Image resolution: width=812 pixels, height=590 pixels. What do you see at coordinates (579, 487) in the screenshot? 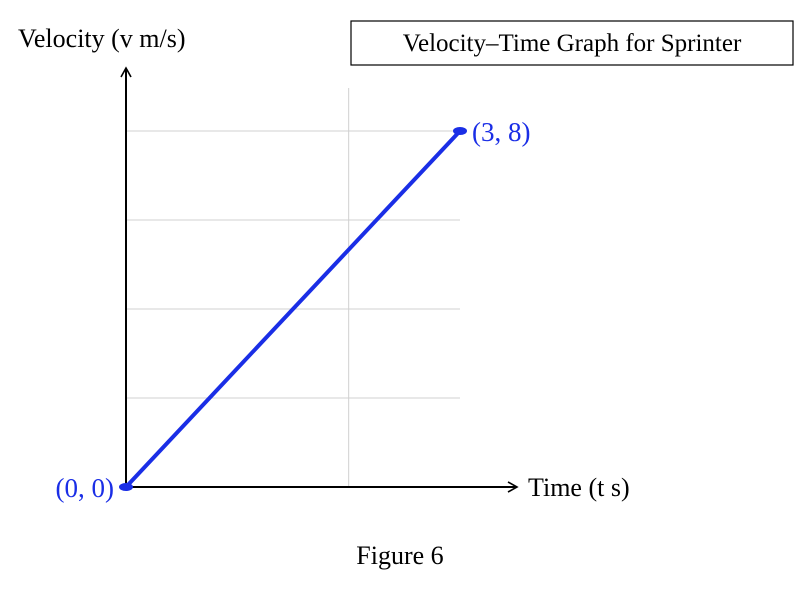
I see `x-axis-label: Time (t s)` at bounding box center [579, 487].